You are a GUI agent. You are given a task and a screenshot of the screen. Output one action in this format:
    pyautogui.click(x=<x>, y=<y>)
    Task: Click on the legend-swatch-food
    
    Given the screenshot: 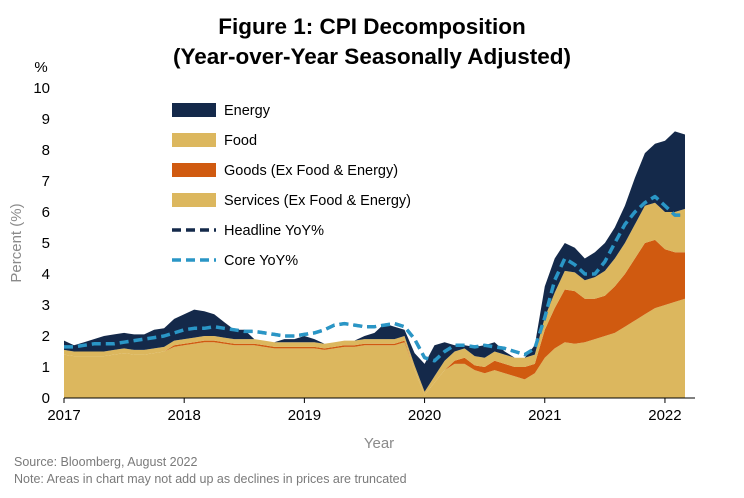 What is the action you would take?
    pyautogui.click(x=194, y=140)
    